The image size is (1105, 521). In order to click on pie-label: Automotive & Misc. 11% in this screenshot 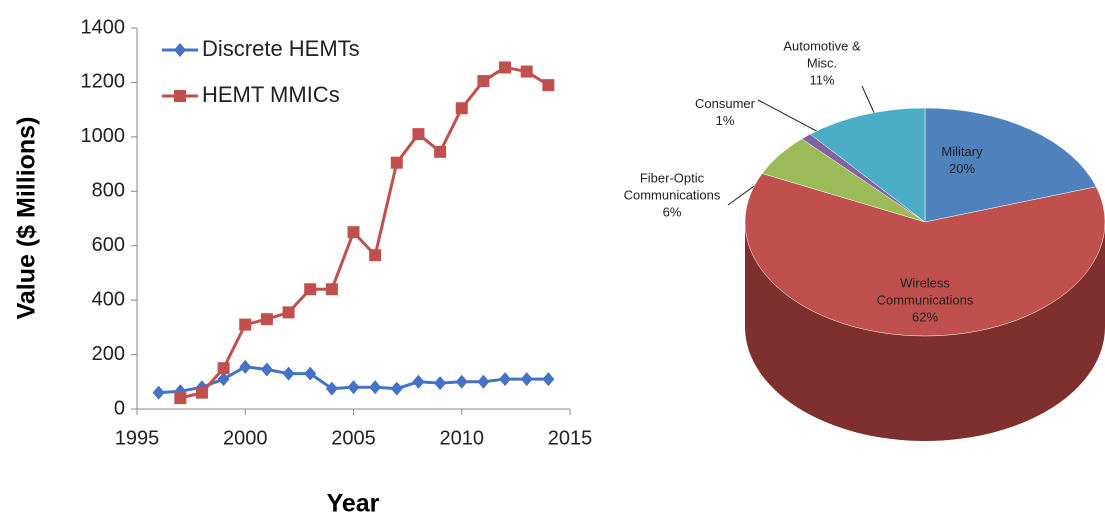, I will do `click(822, 63)`.